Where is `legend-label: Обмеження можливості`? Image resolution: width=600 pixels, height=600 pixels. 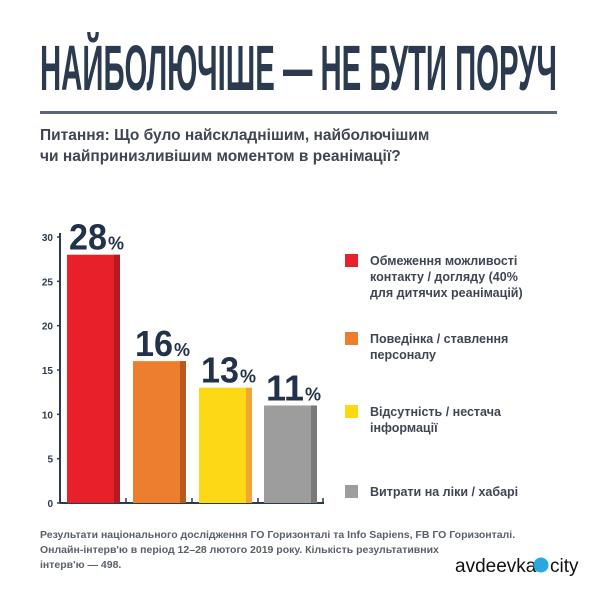
legend-label: Обмеження можливості is located at coordinates (443, 261).